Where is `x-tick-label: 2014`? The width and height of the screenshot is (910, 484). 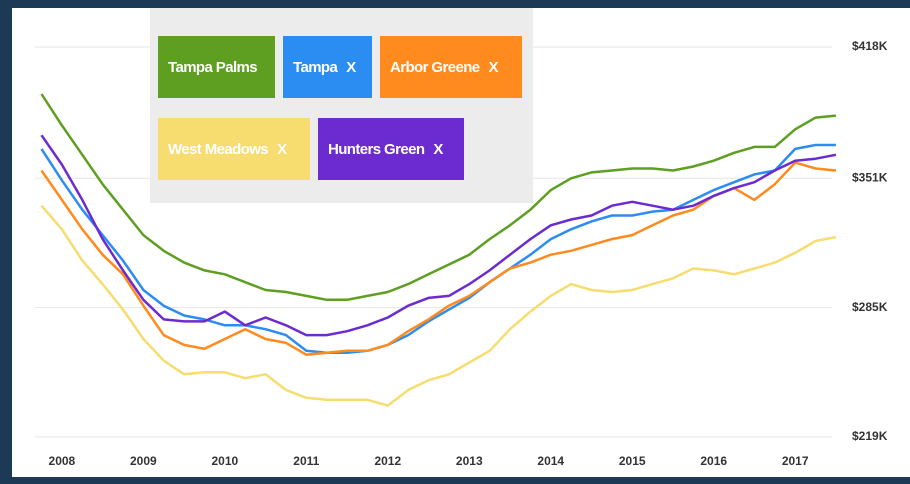 x-tick-label: 2014 is located at coordinates (550, 461).